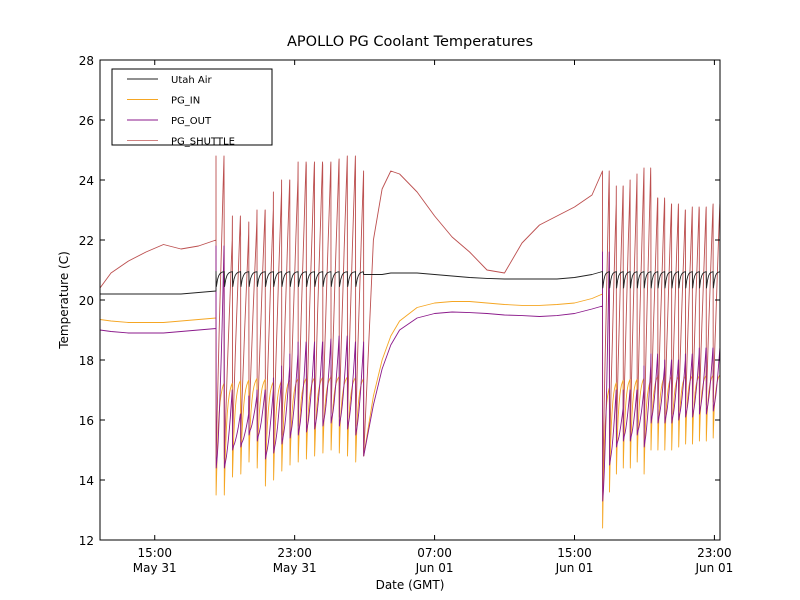 This screenshot has width=800, height=600. What do you see at coordinates (86, 121) in the screenshot?
I see `y-tick-label: 26` at bounding box center [86, 121].